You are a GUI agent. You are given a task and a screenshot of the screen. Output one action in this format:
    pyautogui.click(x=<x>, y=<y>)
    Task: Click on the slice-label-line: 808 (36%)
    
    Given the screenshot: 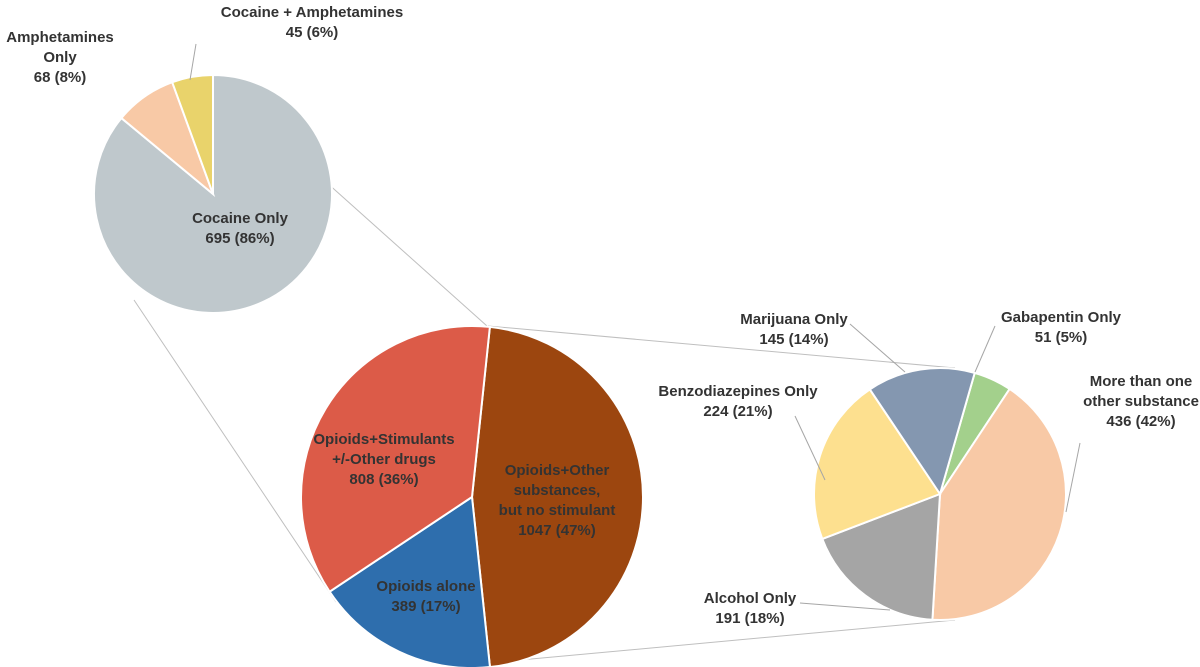 What is the action you would take?
    pyautogui.click(x=383, y=479)
    